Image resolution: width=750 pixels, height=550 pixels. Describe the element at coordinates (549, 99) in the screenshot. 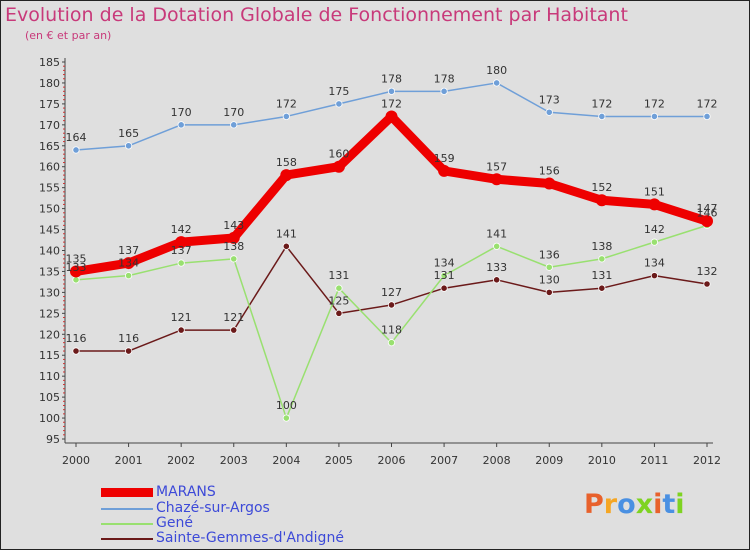

I see `data-label: 173` at that location.